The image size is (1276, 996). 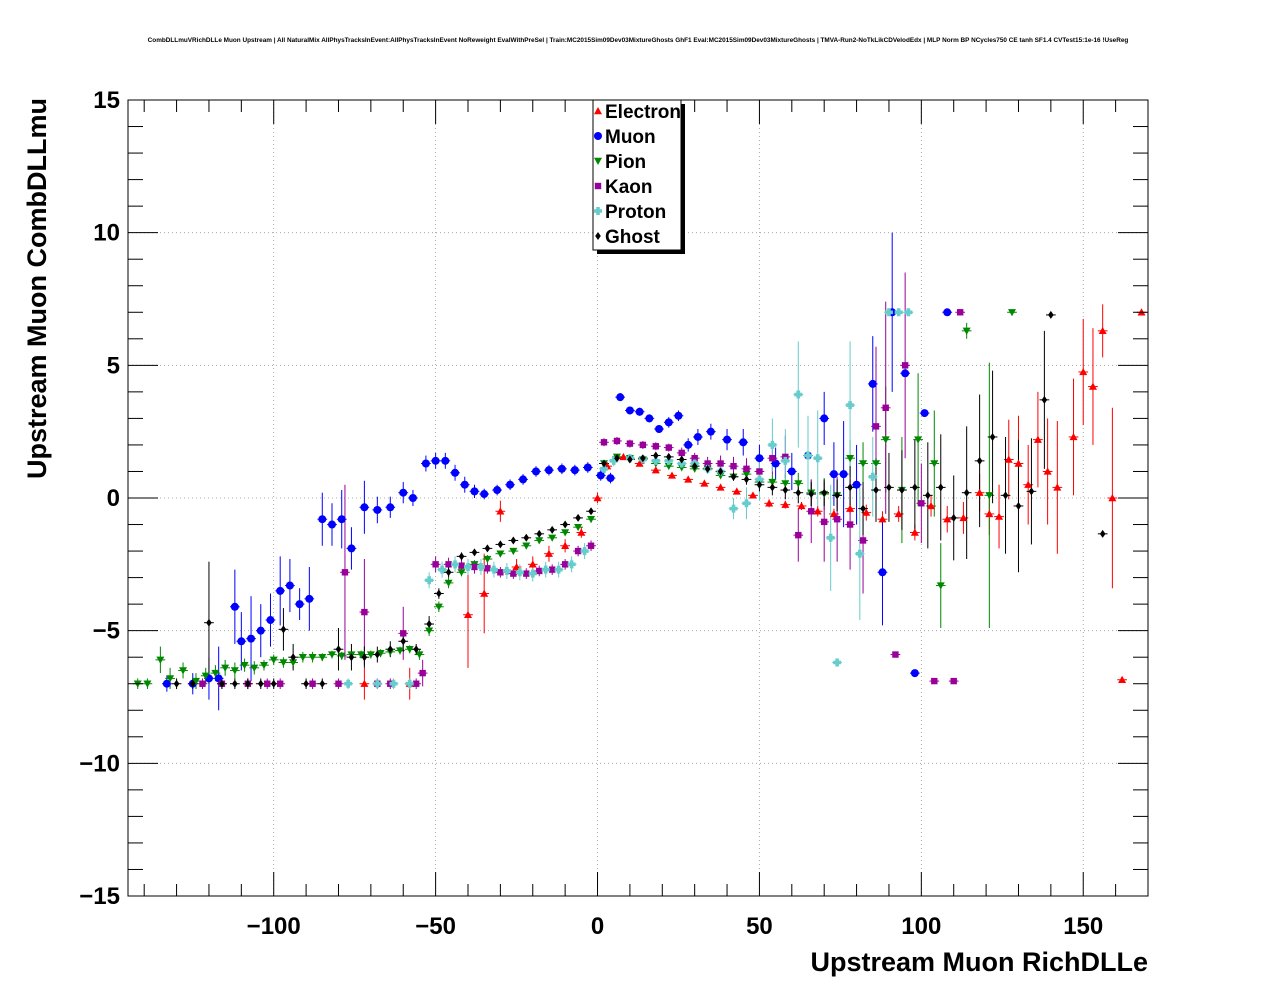 What do you see at coordinates (598, 161) in the screenshot?
I see `legend-marker-pion` at bounding box center [598, 161].